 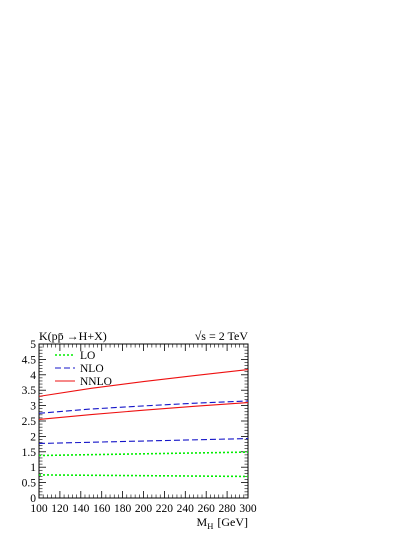 I want to click on y-tick-label: 3.5, so click(x=29, y=391).